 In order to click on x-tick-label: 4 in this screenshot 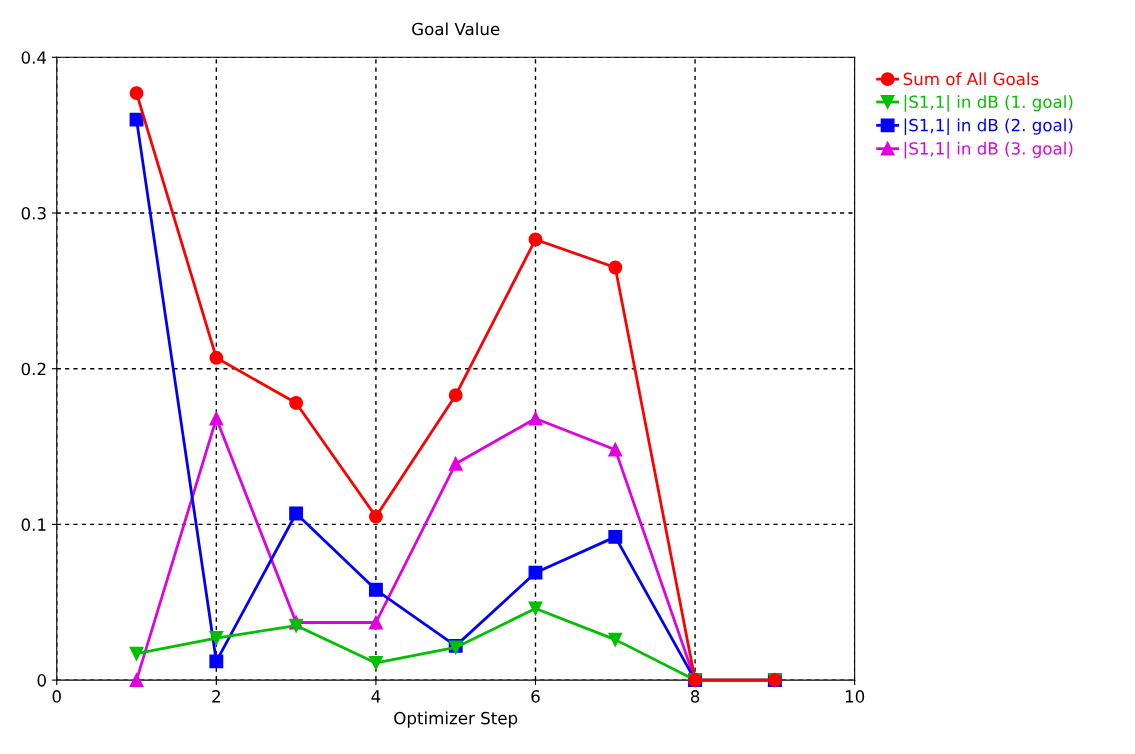, I will do `click(376, 696)`.